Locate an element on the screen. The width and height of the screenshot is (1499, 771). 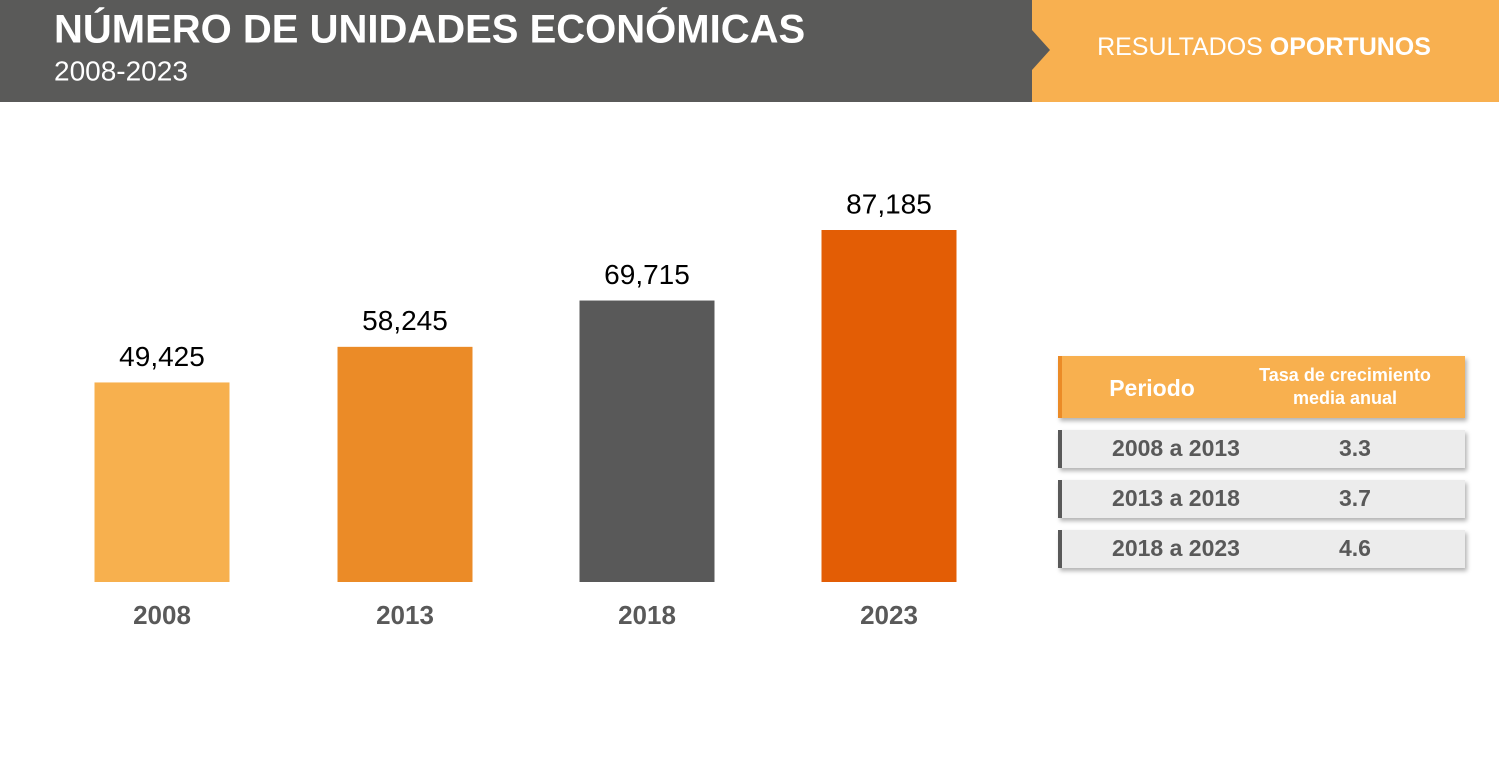
table-cell: 2013 a 2018 is located at coordinates (1176, 498).